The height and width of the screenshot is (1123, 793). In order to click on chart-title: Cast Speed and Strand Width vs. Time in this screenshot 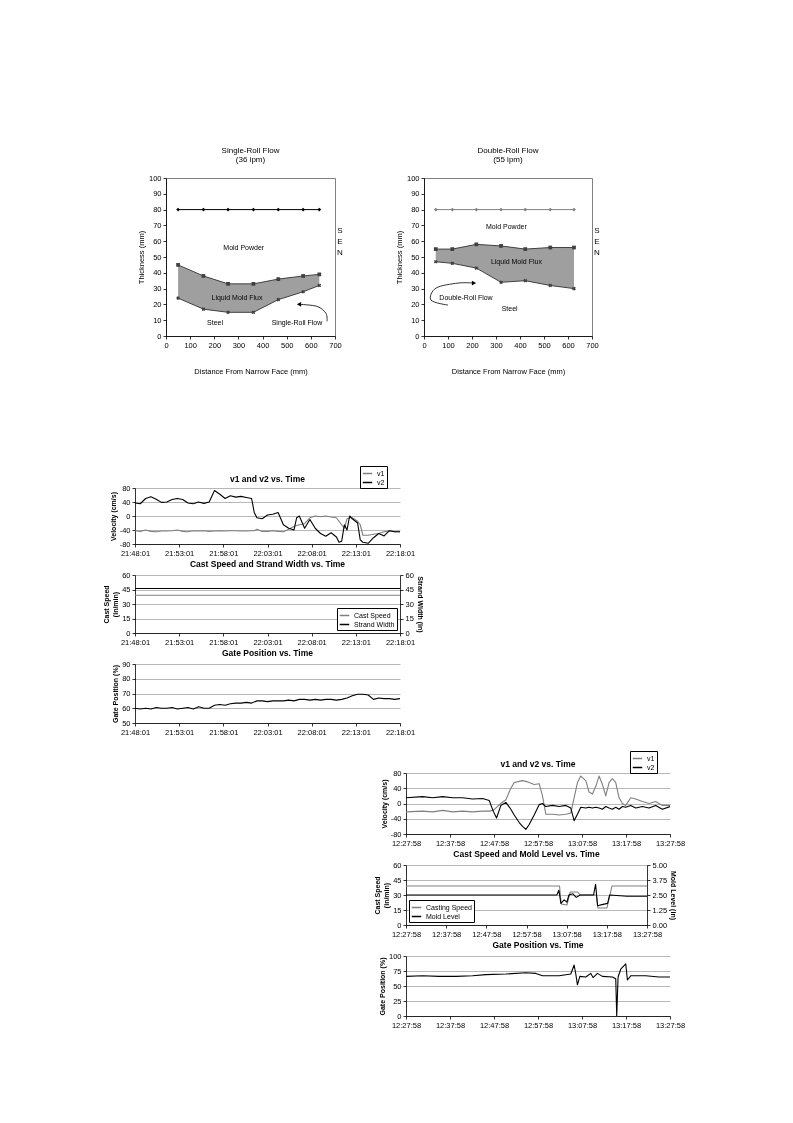, I will do `click(267, 563)`.